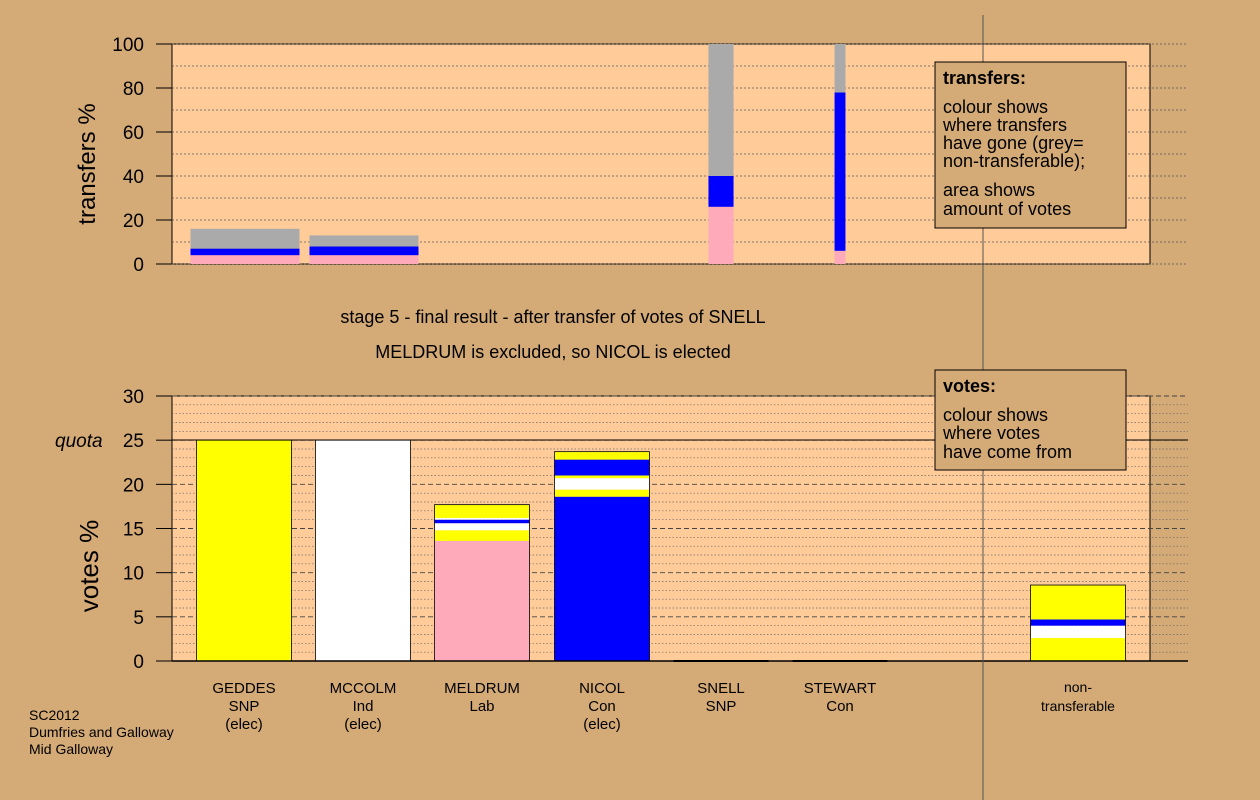 This screenshot has height=800, width=1260. What do you see at coordinates (133, 441) in the screenshot?
I see `y-tick-label: 25` at bounding box center [133, 441].